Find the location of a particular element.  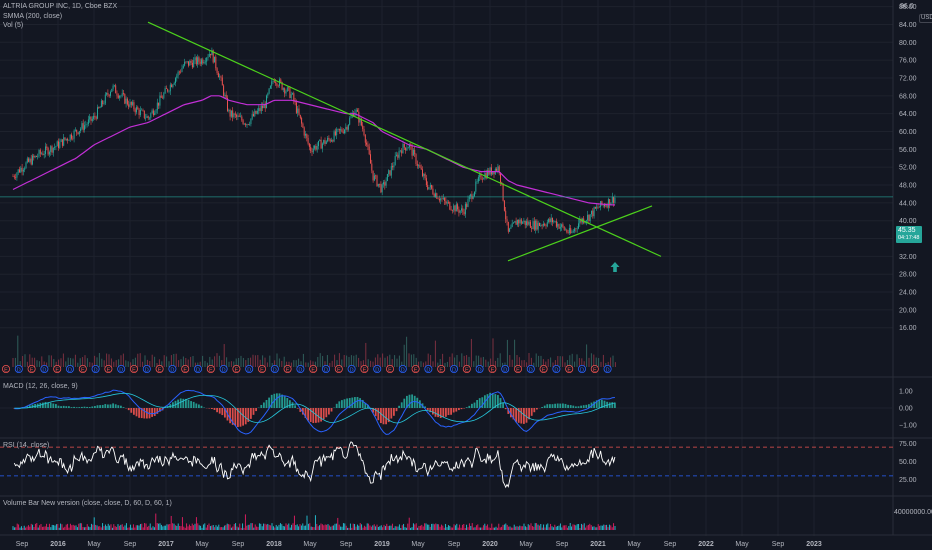

rsi-line is located at coordinates (314, 465).